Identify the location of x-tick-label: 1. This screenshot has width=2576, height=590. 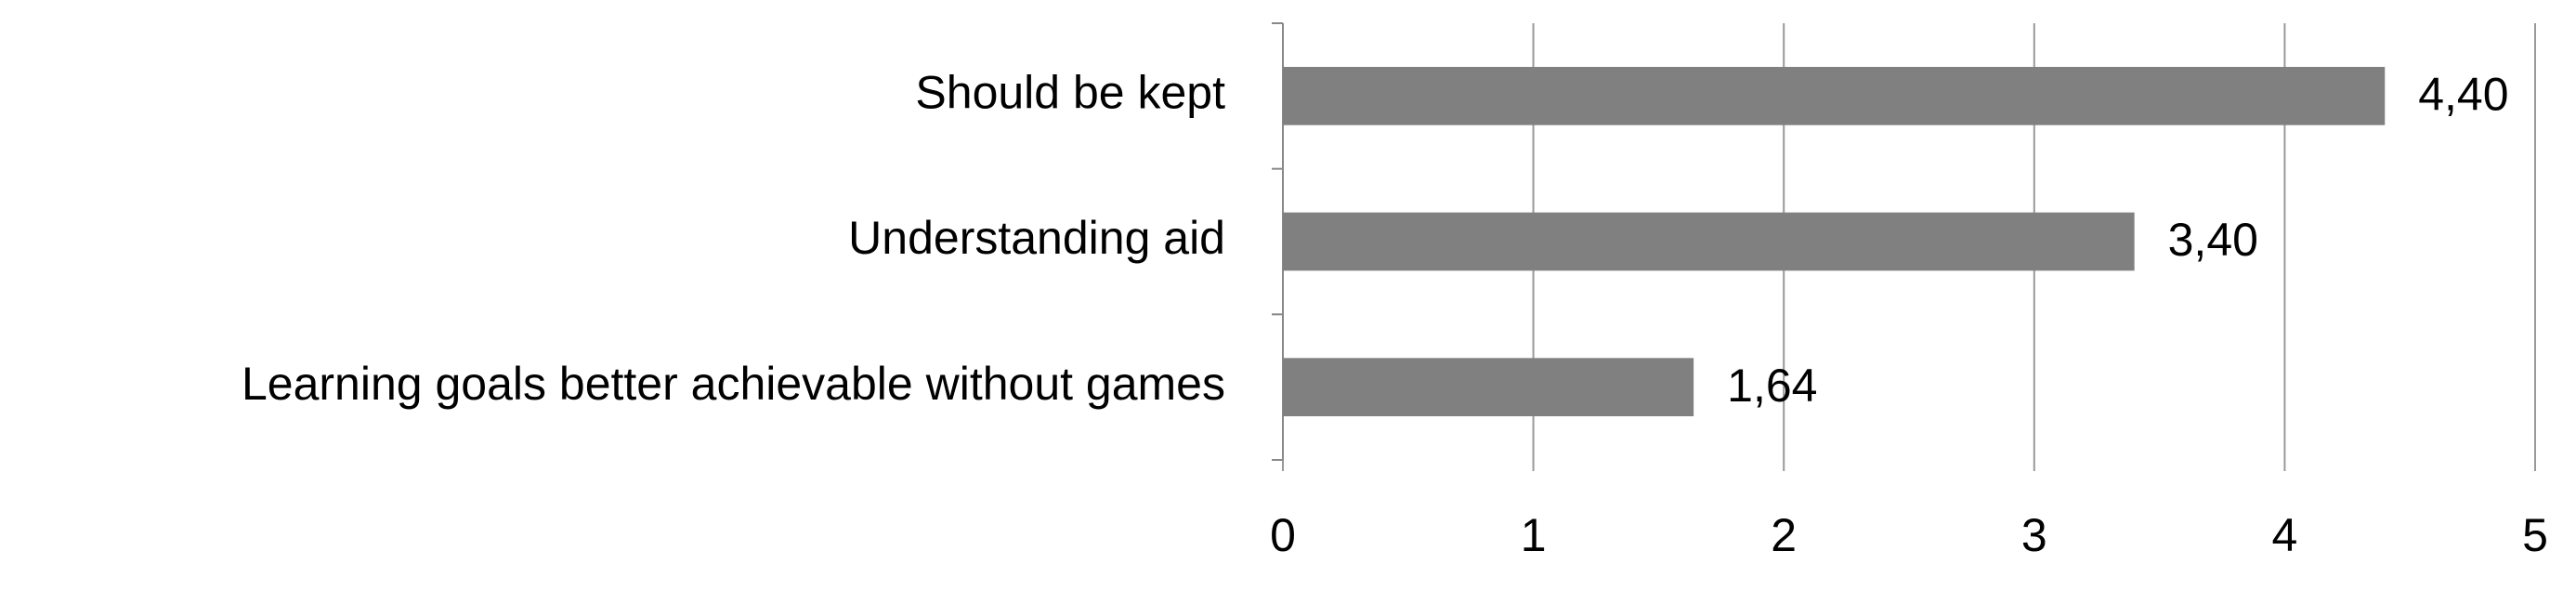
(1534, 535).